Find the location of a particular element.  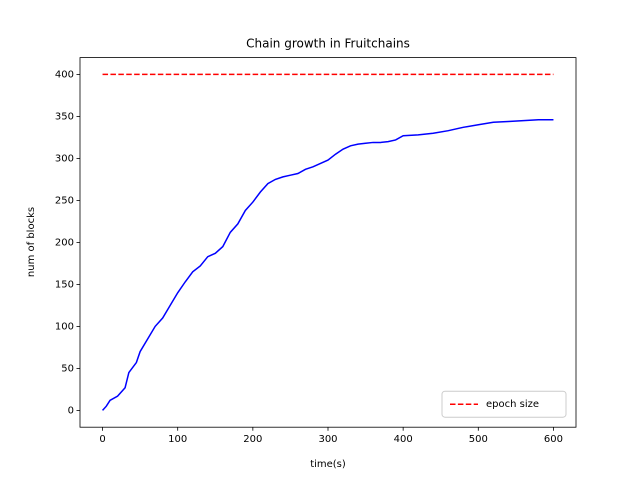

x-tick-label: 500 is located at coordinates (478, 439).